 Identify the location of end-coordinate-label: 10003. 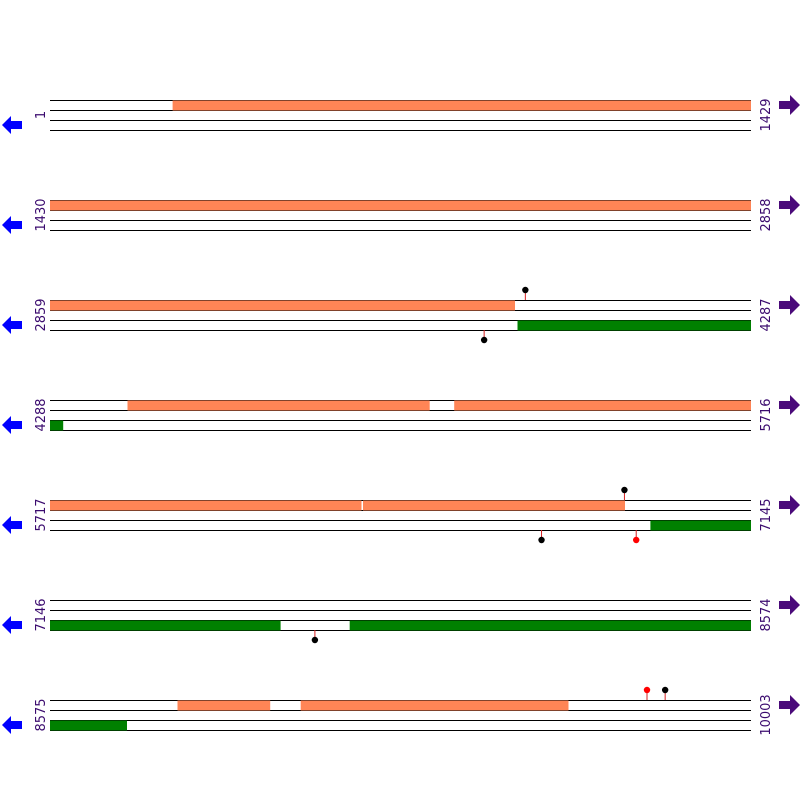
(766, 714).